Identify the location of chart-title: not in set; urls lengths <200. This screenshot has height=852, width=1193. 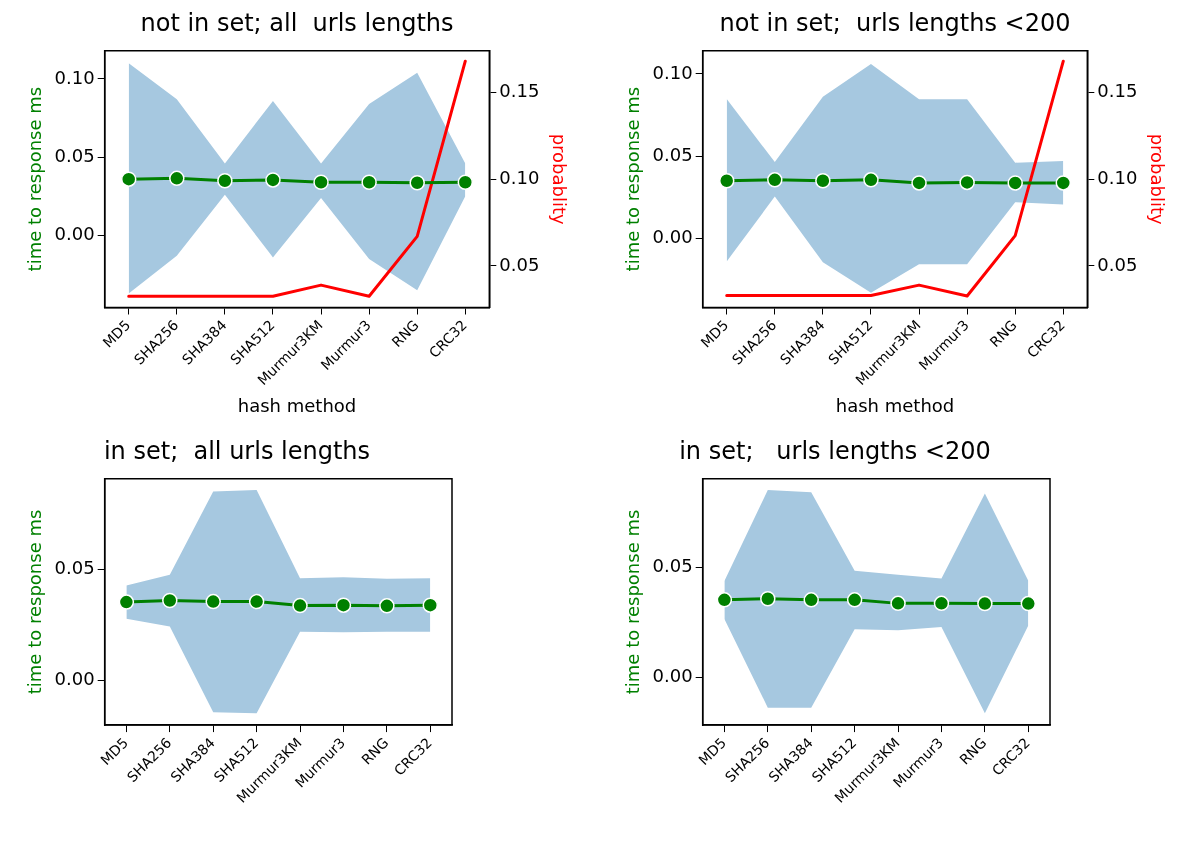
(895, 22).